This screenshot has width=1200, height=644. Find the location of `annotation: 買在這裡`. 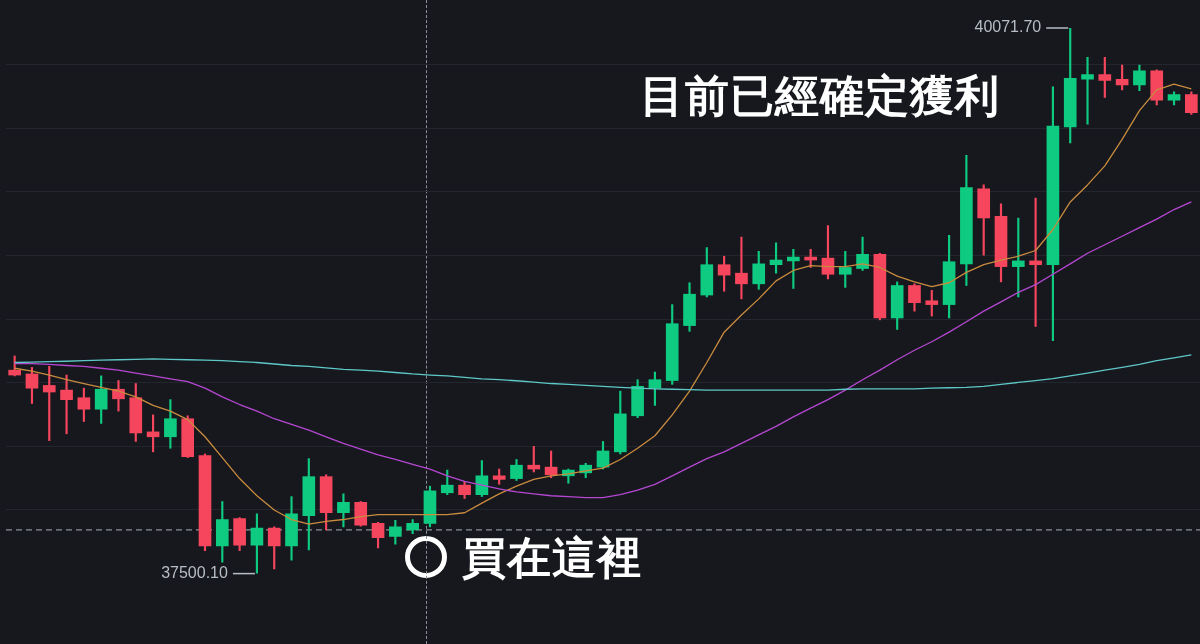

annotation: 買在這裡 is located at coordinates (552, 557).